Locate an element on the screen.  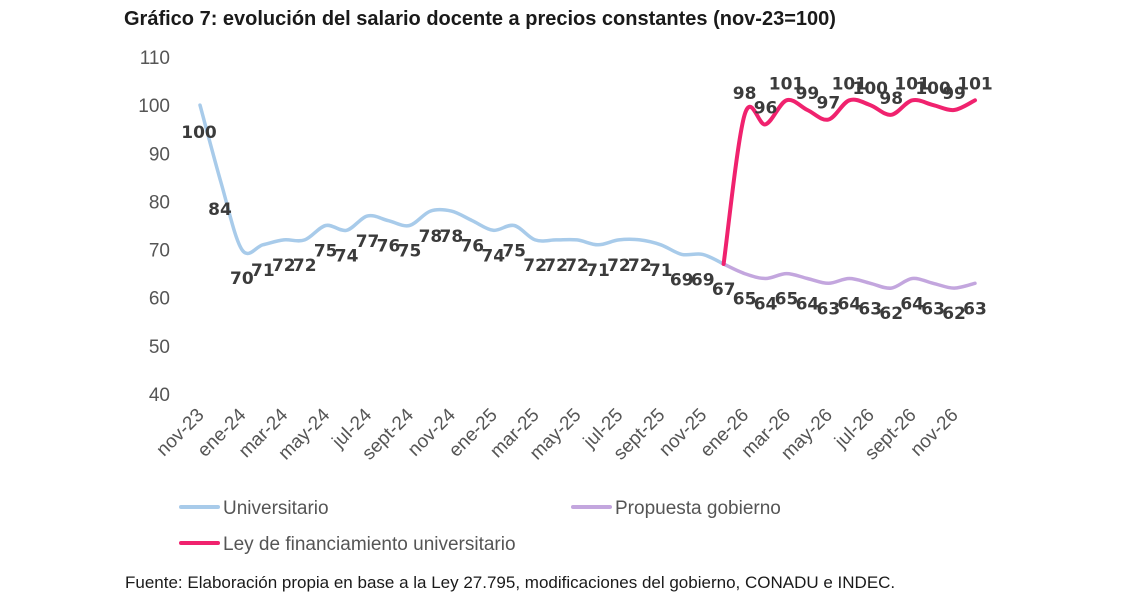
data-label: 97 is located at coordinates (829, 104).